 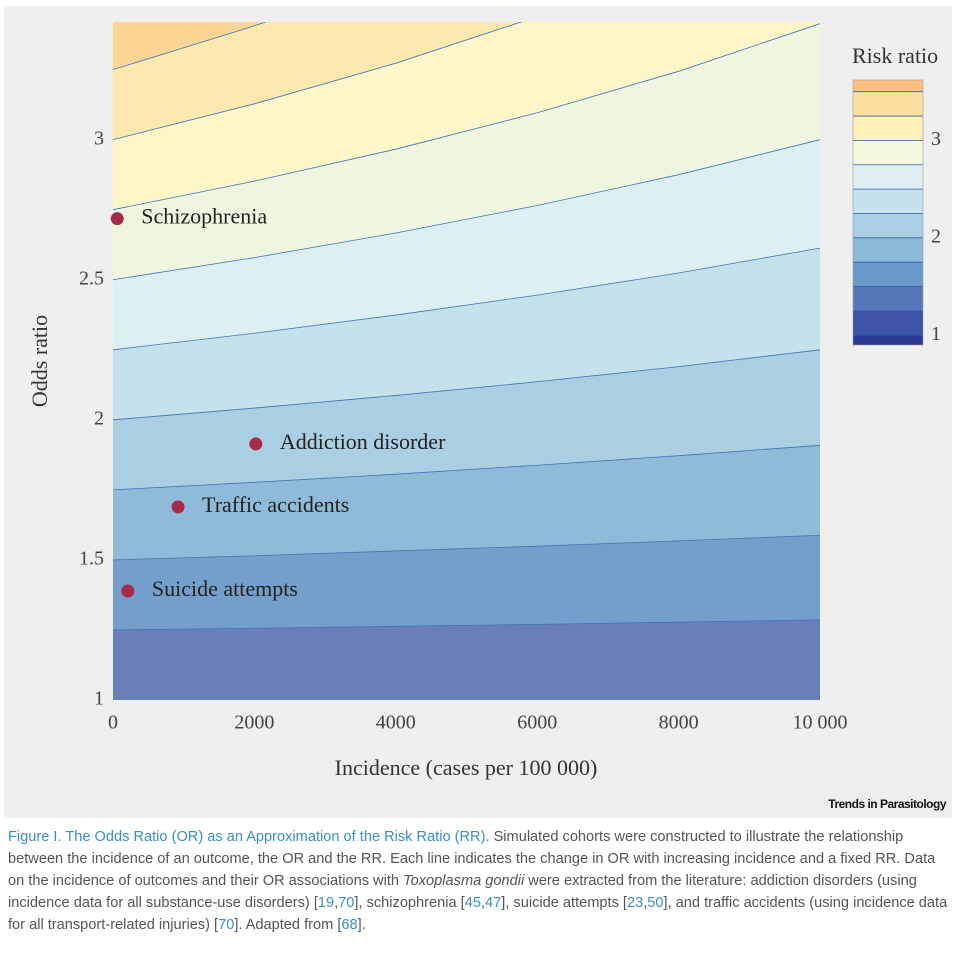 What do you see at coordinates (679, 723) in the screenshot?
I see `x-tick-label: 8000` at bounding box center [679, 723].